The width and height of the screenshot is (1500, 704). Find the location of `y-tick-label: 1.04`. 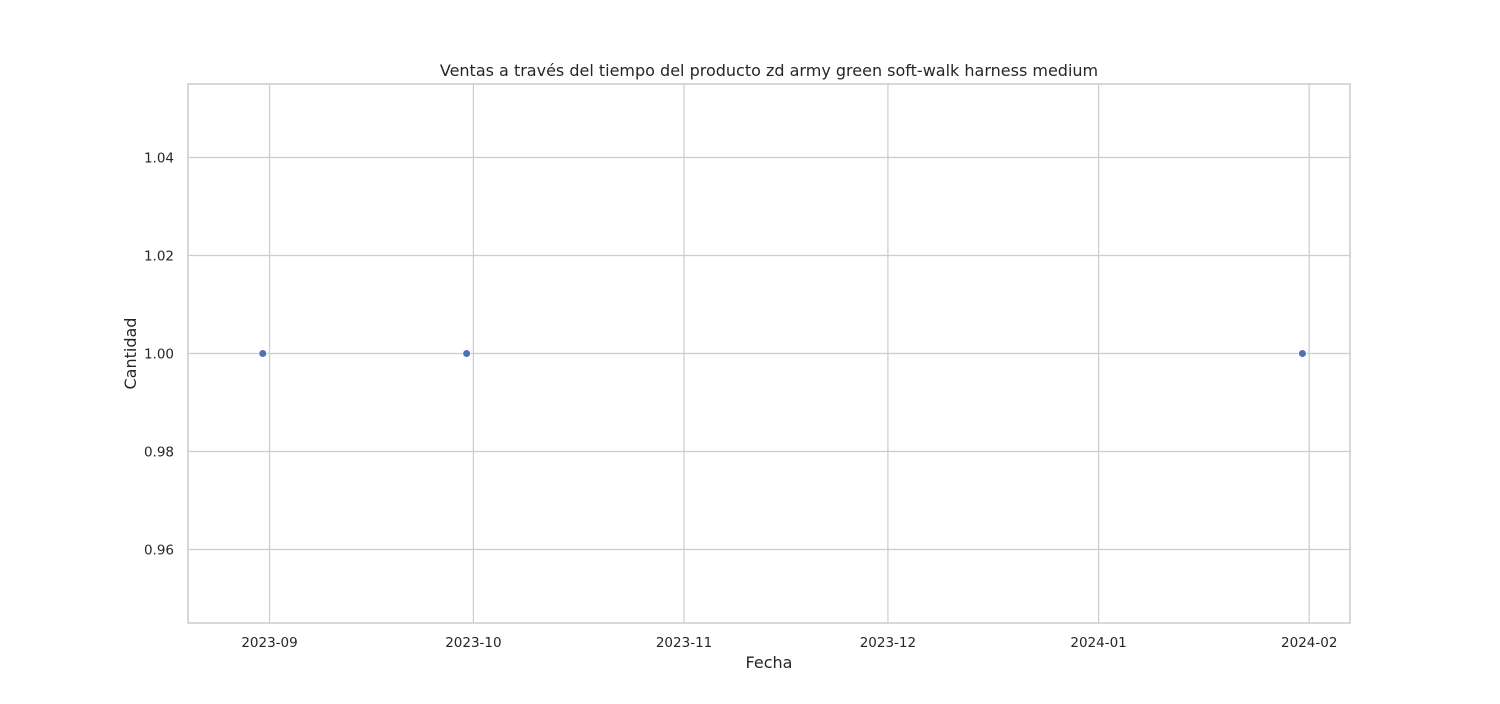

y-tick-label: 1.04 is located at coordinates (159, 159).